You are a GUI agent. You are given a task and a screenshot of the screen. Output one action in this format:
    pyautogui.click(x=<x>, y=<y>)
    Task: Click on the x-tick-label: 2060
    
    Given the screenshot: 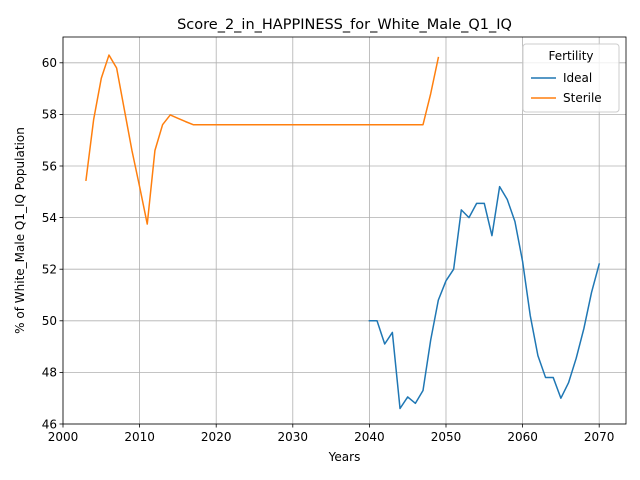 What is the action you would take?
    pyautogui.click(x=522, y=437)
    